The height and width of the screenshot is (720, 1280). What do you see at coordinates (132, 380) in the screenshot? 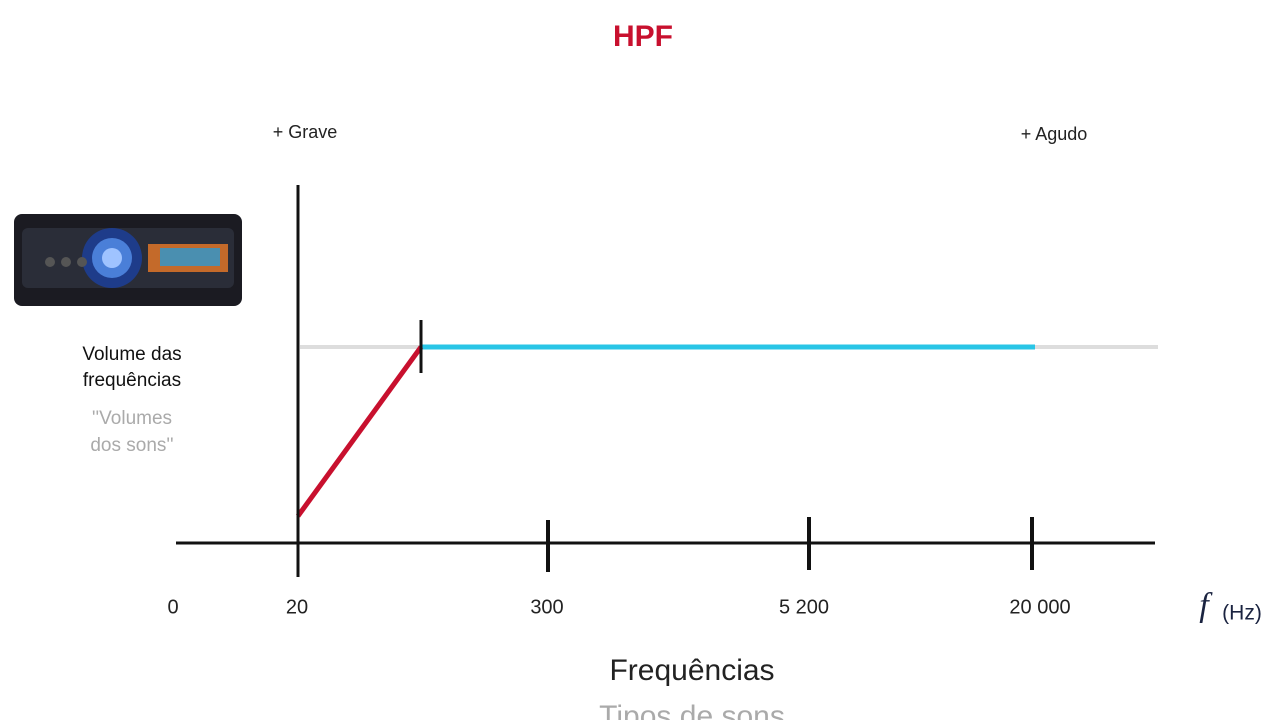
I see `y-label: frequências` at bounding box center [132, 380].